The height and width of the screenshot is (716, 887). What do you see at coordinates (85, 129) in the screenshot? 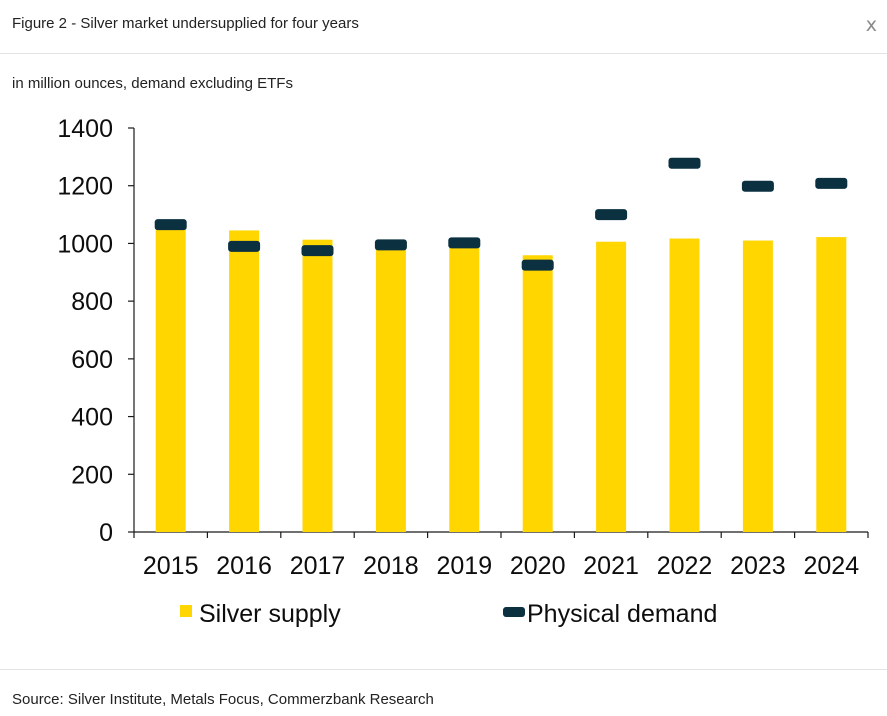
I see `y-tick-label: 1400` at bounding box center [85, 129].